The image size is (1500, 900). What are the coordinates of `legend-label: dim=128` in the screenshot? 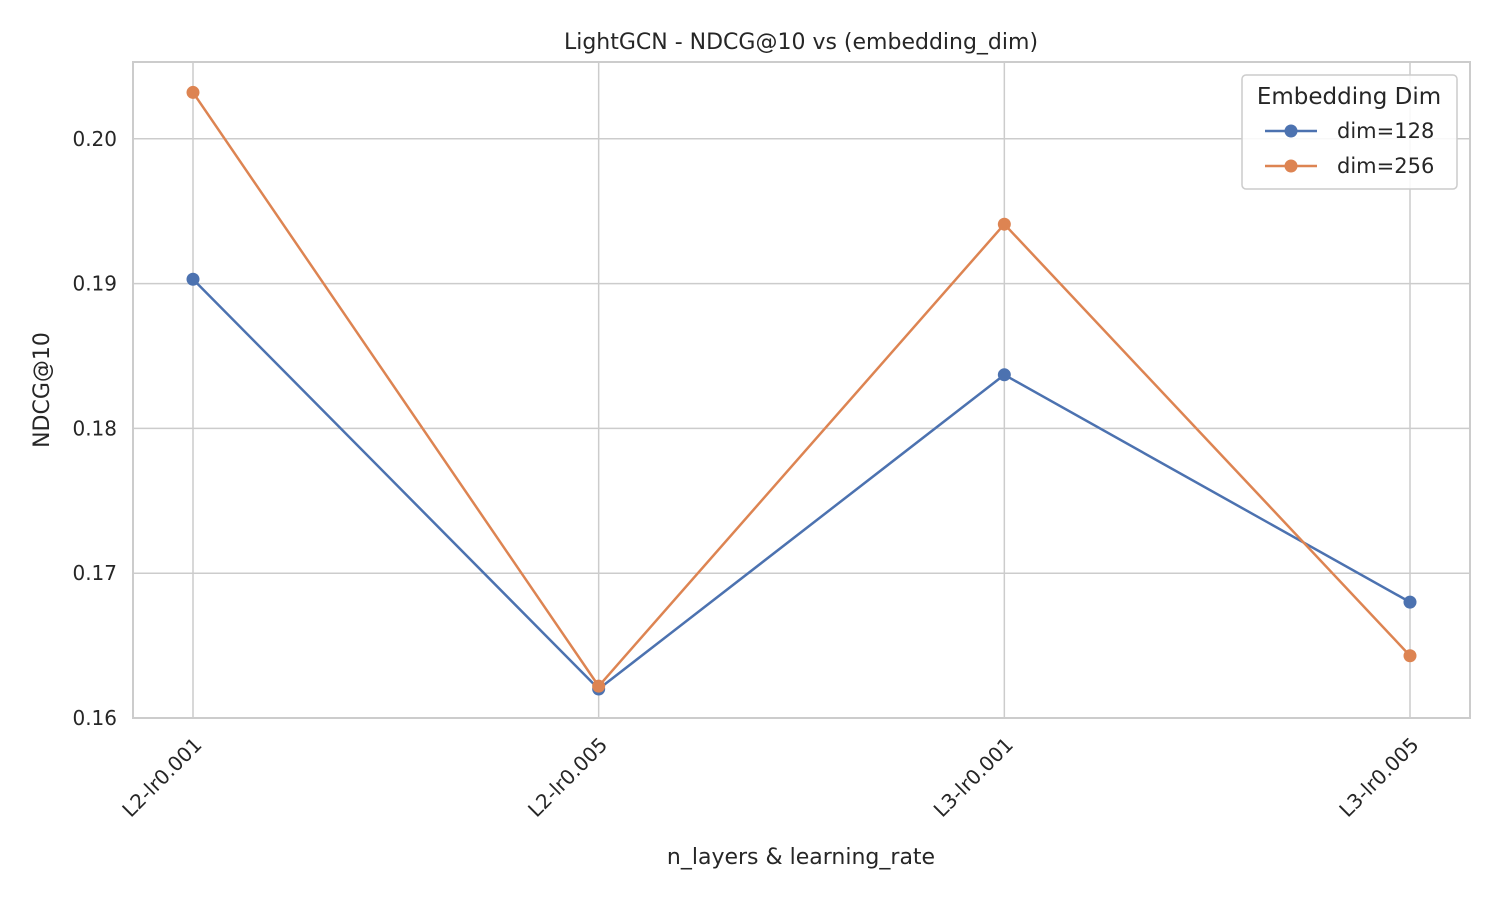 It's located at (1385, 131).